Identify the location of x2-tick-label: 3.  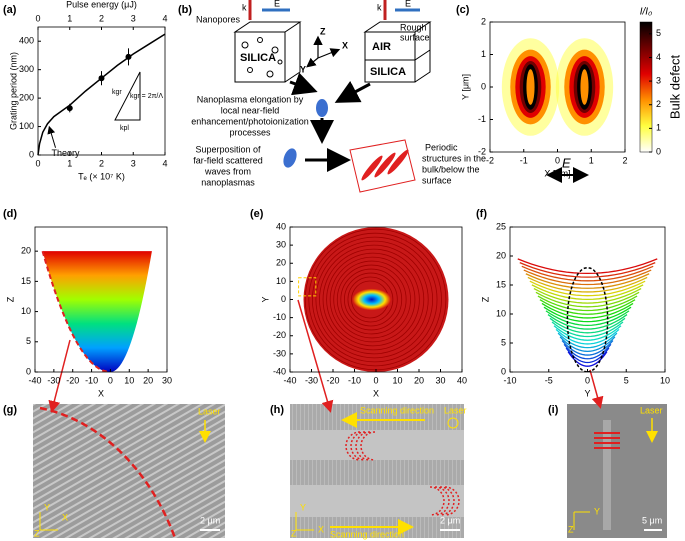
(133, 18).